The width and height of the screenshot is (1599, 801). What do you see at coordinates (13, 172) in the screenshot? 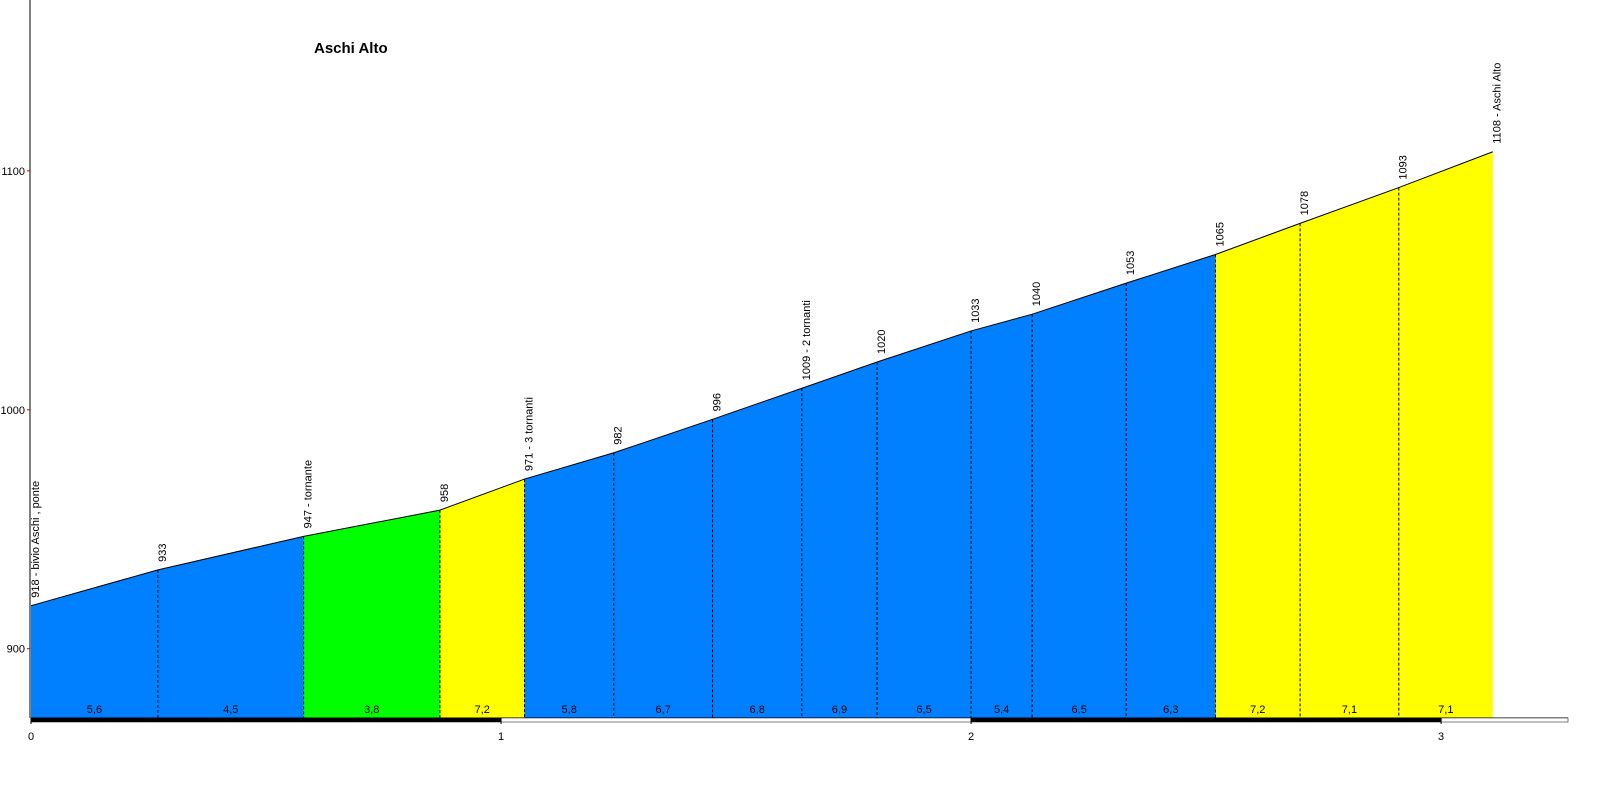
I see `y-tick-label: 1100` at bounding box center [13, 172].